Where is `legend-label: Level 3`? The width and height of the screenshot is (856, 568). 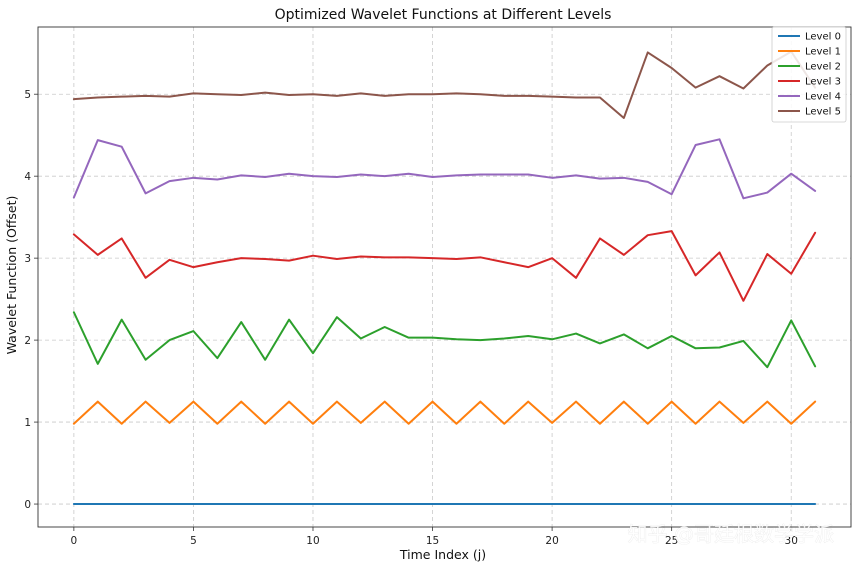 legend-label: Level 3 is located at coordinates (823, 82).